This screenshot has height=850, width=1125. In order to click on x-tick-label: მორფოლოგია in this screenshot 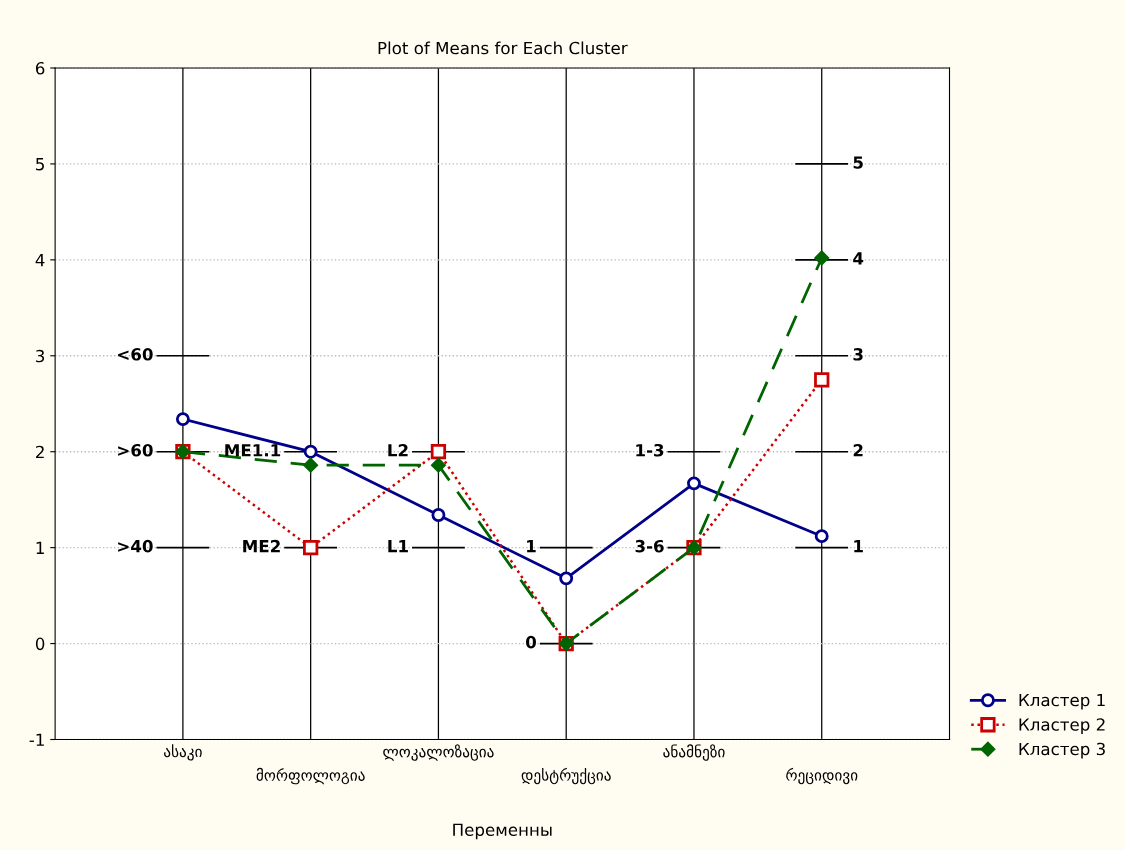, I will do `click(310, 776)`.